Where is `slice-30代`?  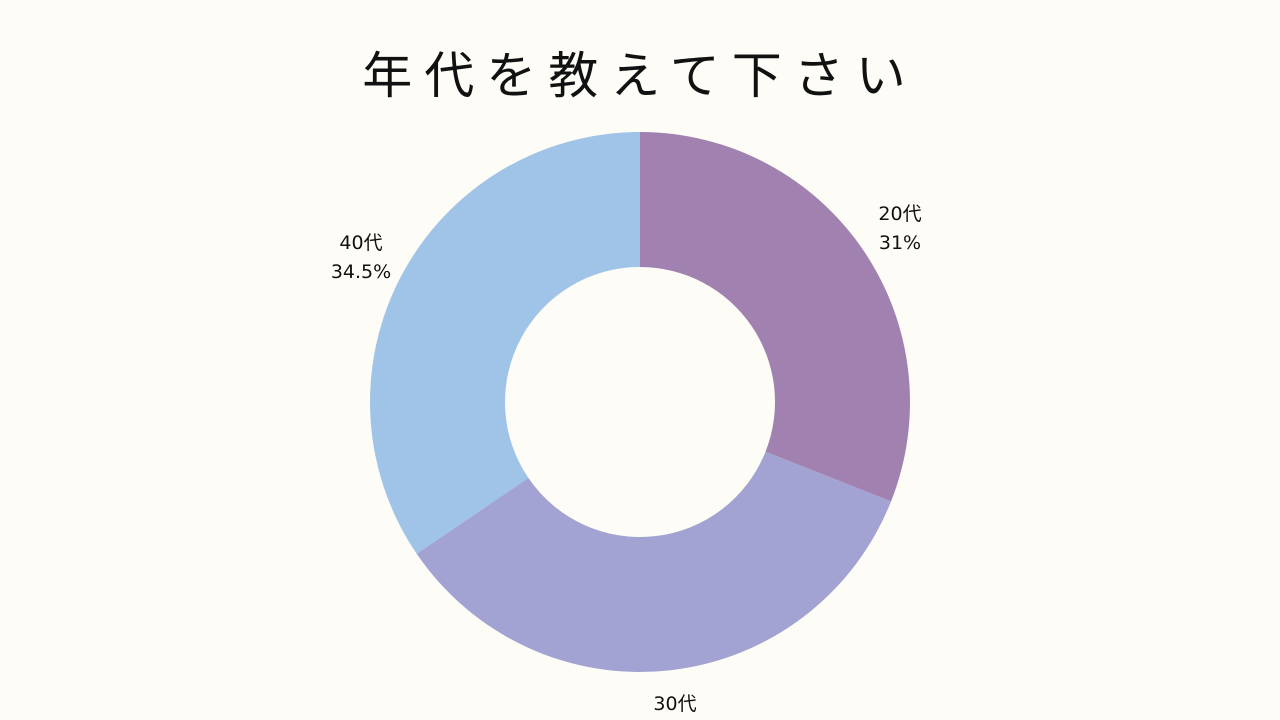 slice-30代 is located at coordinates (654, 561).